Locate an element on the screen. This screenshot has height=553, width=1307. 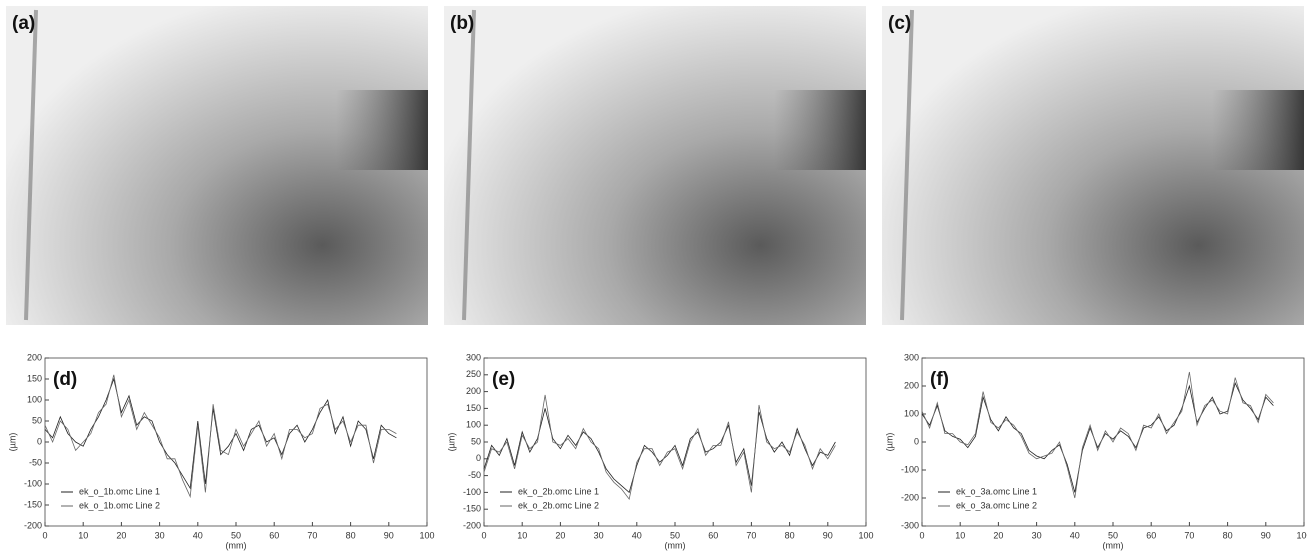
panel-label: (a) is located at coordinates (23, 23).